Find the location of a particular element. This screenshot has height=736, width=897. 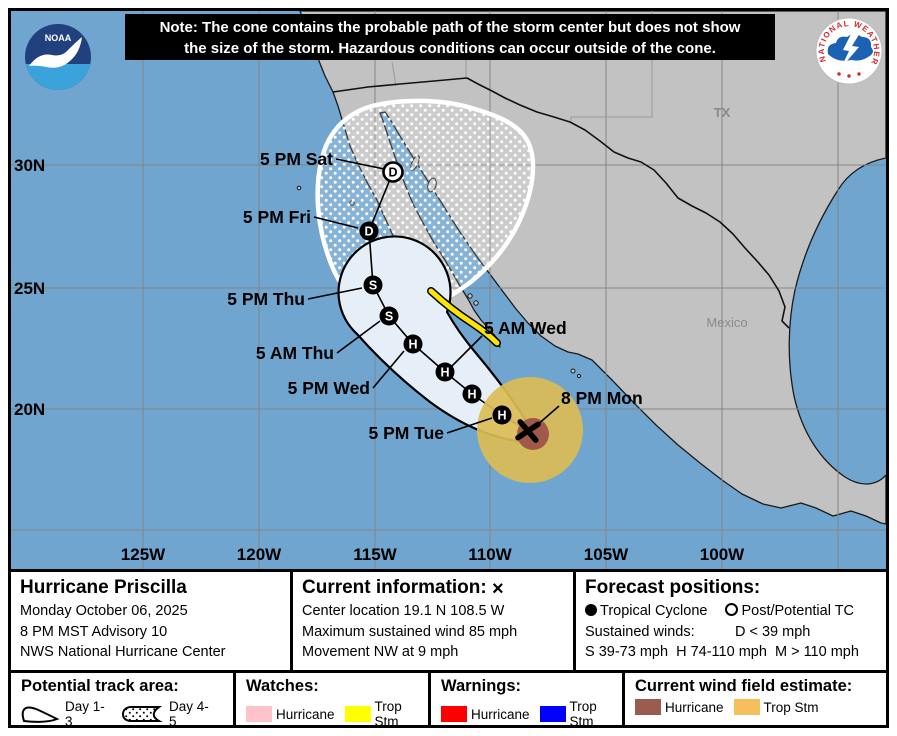

position-key: Tropical Cyclone Post/Potential TC is located at coordinates (731, 611).